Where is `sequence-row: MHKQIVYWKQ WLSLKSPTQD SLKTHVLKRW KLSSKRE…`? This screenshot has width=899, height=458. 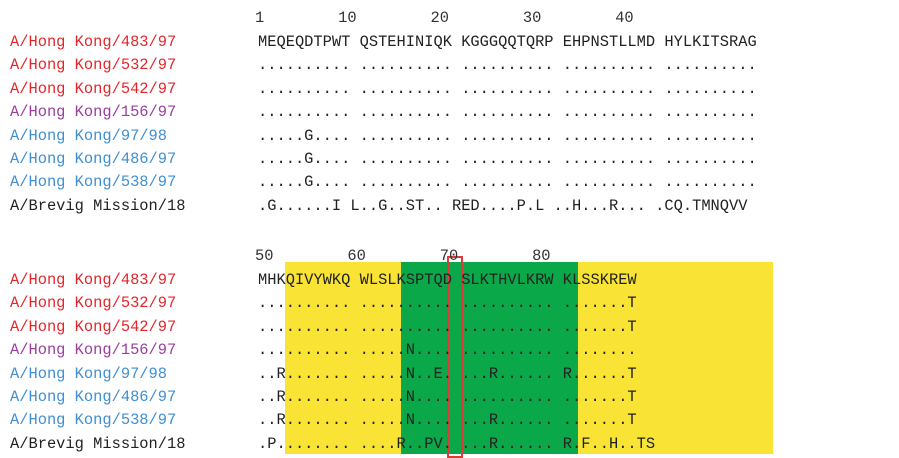
sequence-row: MHKQIVYWKQ WLSLKSPTQD SLKTHVLKRW KLSSKRE… is located at coordinates (447, 280).